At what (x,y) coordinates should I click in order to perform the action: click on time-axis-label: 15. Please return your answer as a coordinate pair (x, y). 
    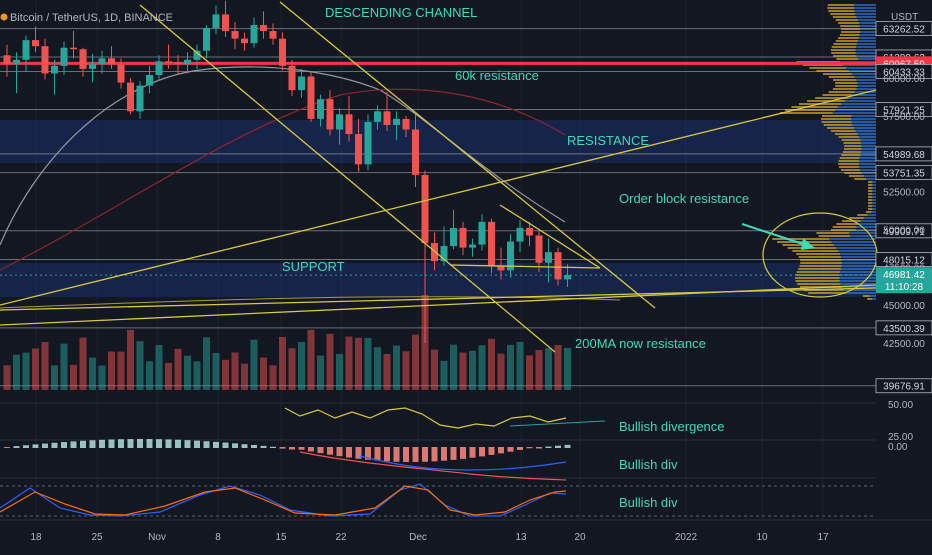
    Looking at the image, I should click on (281, 537).